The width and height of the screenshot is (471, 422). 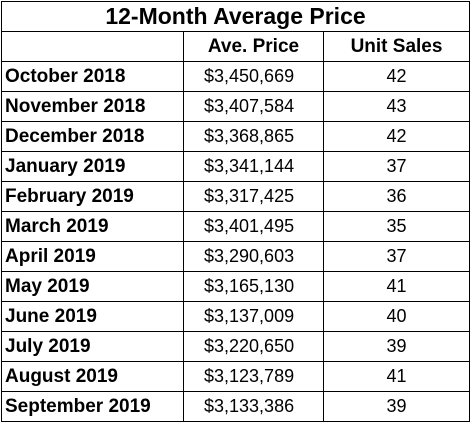 I want to click on price-cell: $3,401,495, so click(x=253, y=226).